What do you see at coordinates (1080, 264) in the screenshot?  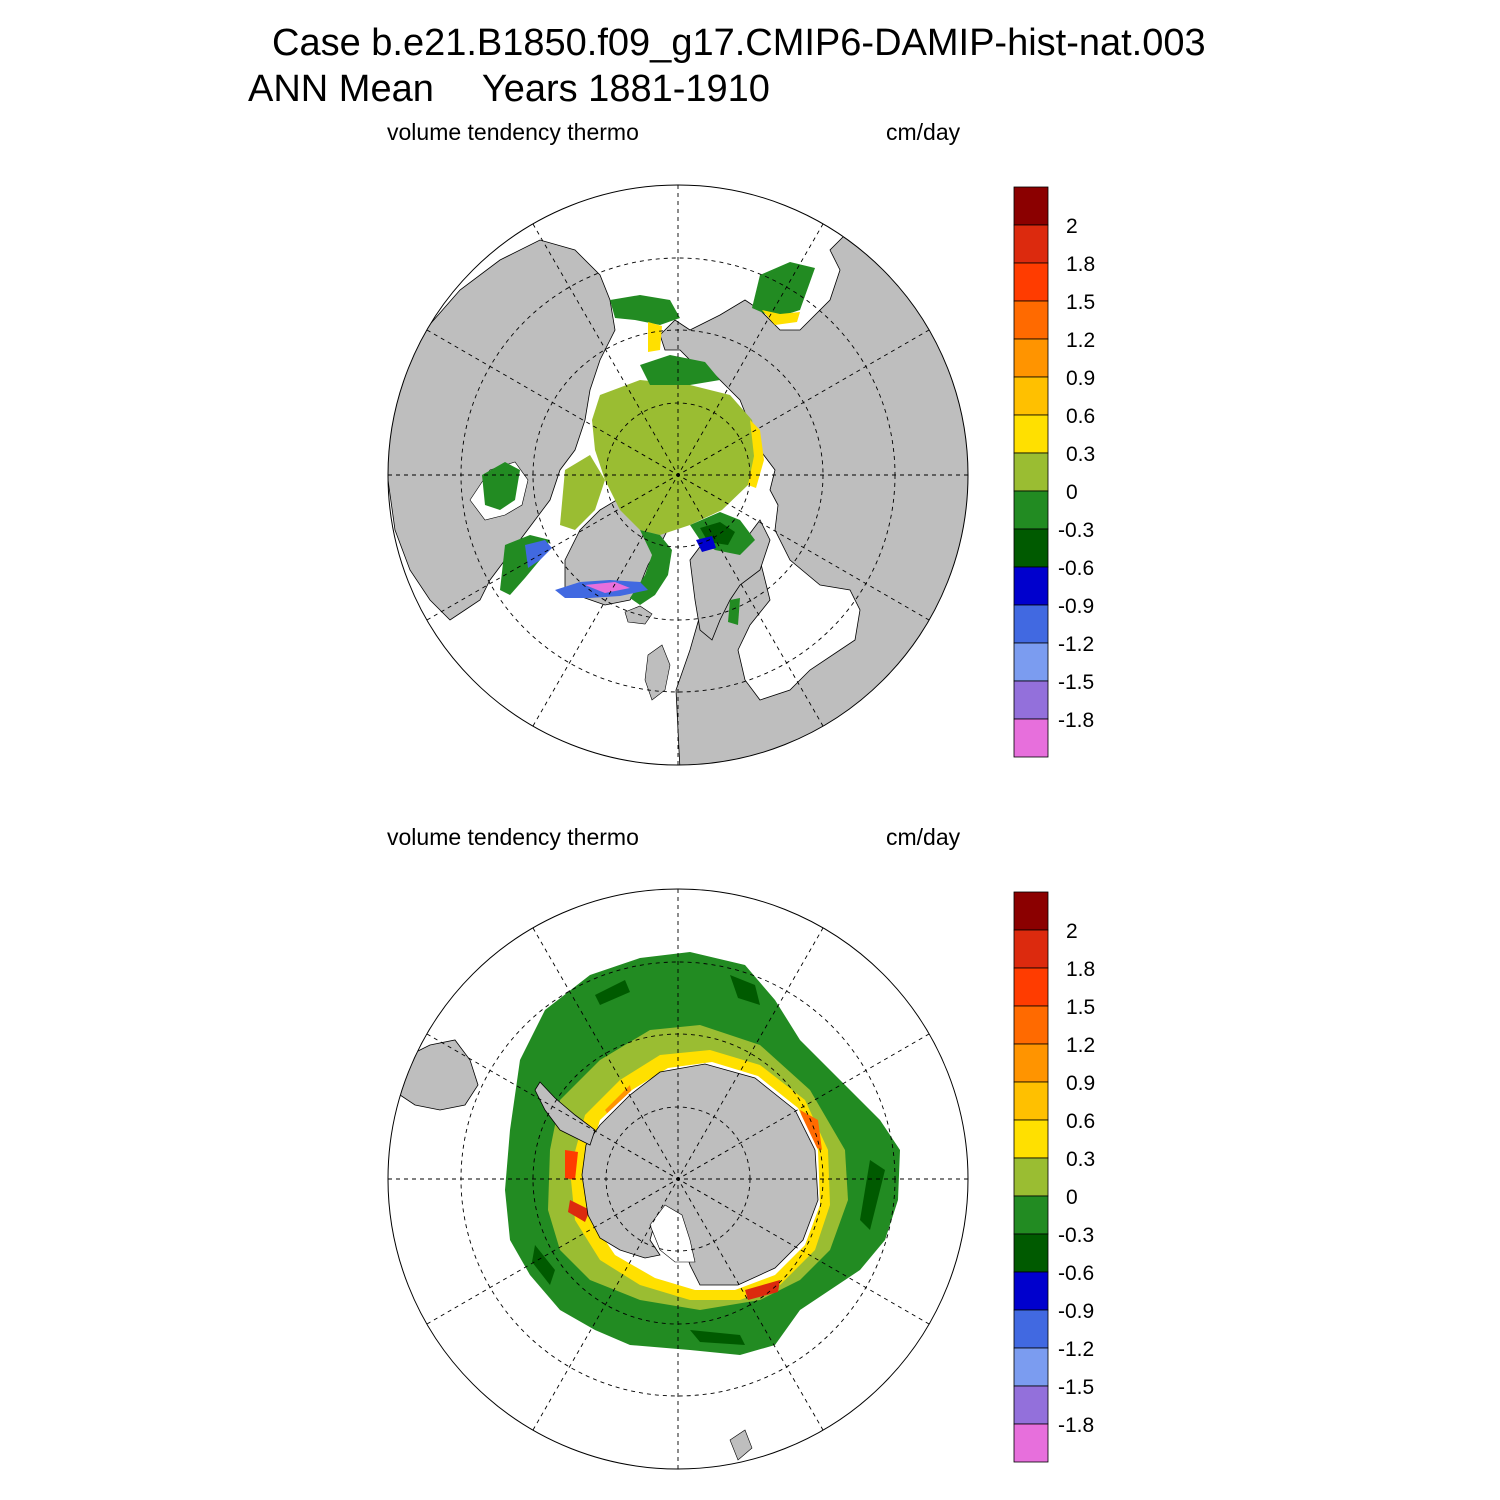 I see `north-colorbar-label-1: 1.8` at bounding box center [1080, 264].